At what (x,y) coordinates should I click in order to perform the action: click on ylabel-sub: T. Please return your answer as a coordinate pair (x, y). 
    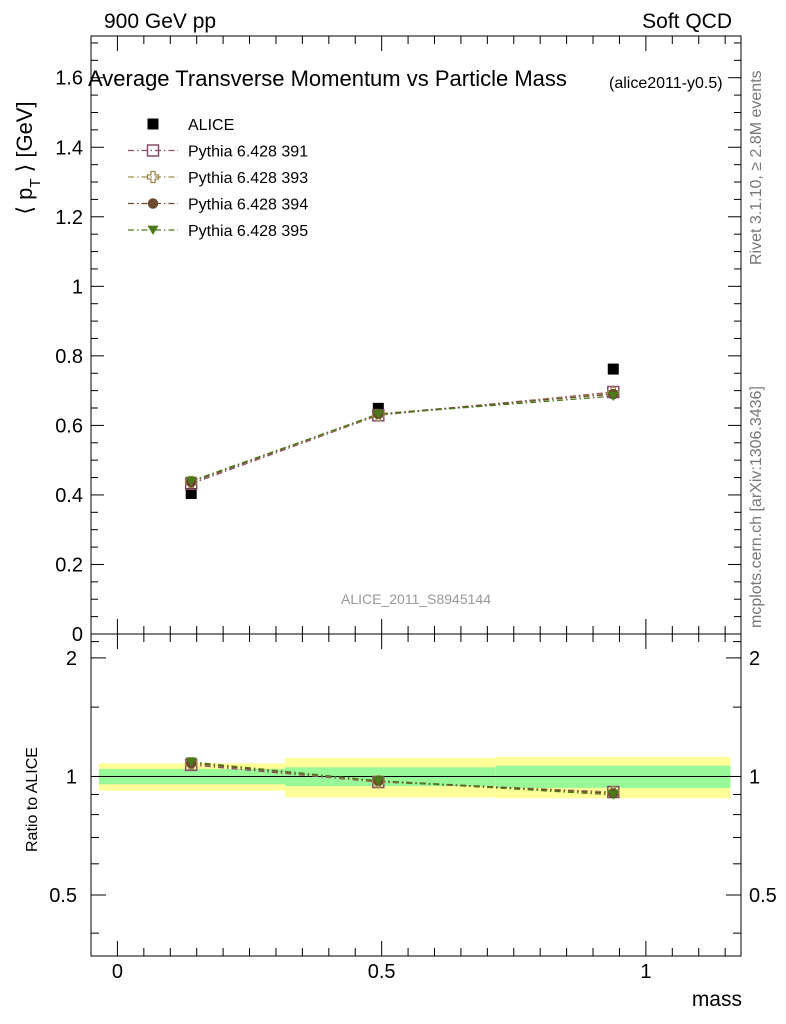
    Looking at the image, I should click on (35, 182).